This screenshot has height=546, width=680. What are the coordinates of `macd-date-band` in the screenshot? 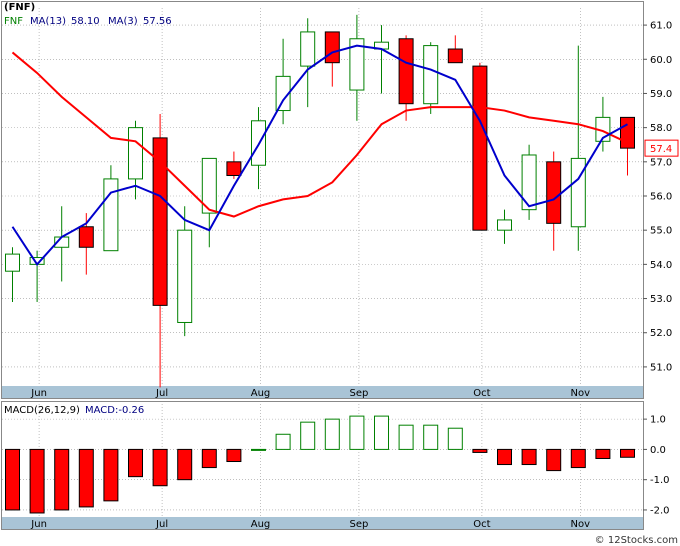 It's located at (322, 523).